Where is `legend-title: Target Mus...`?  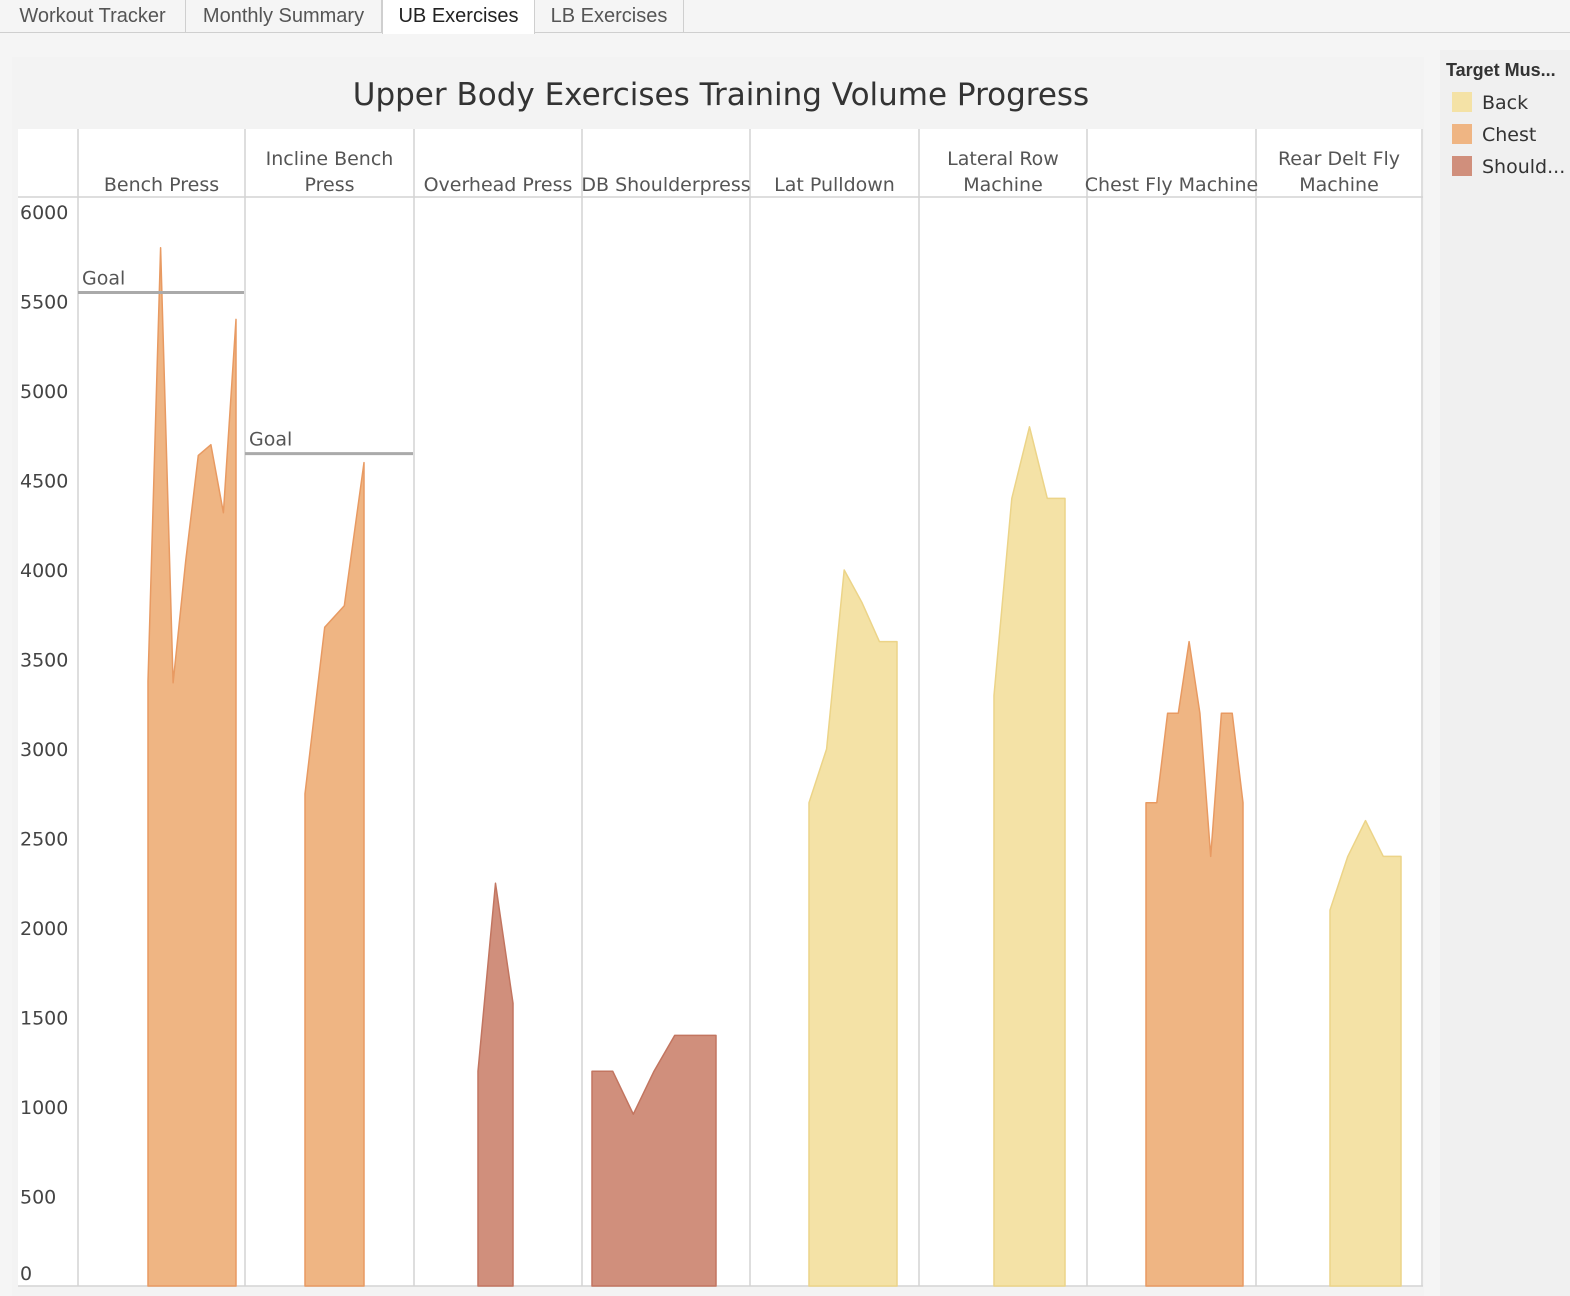 legend-title: Target Mus... is located at coordinates (1501, 70).